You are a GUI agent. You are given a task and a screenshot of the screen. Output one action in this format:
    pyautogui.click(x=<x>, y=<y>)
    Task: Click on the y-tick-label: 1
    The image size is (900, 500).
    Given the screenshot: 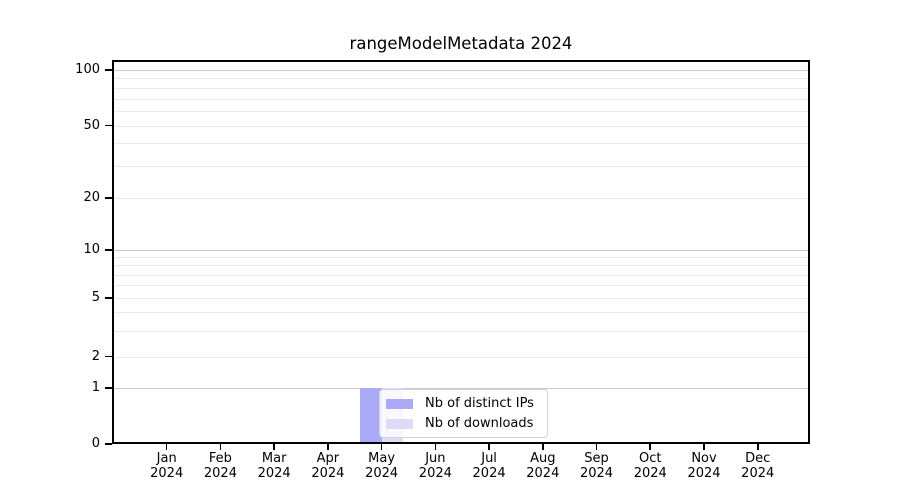 What is the action you would take?
    pyautogui.click(x=95, y=387)
    